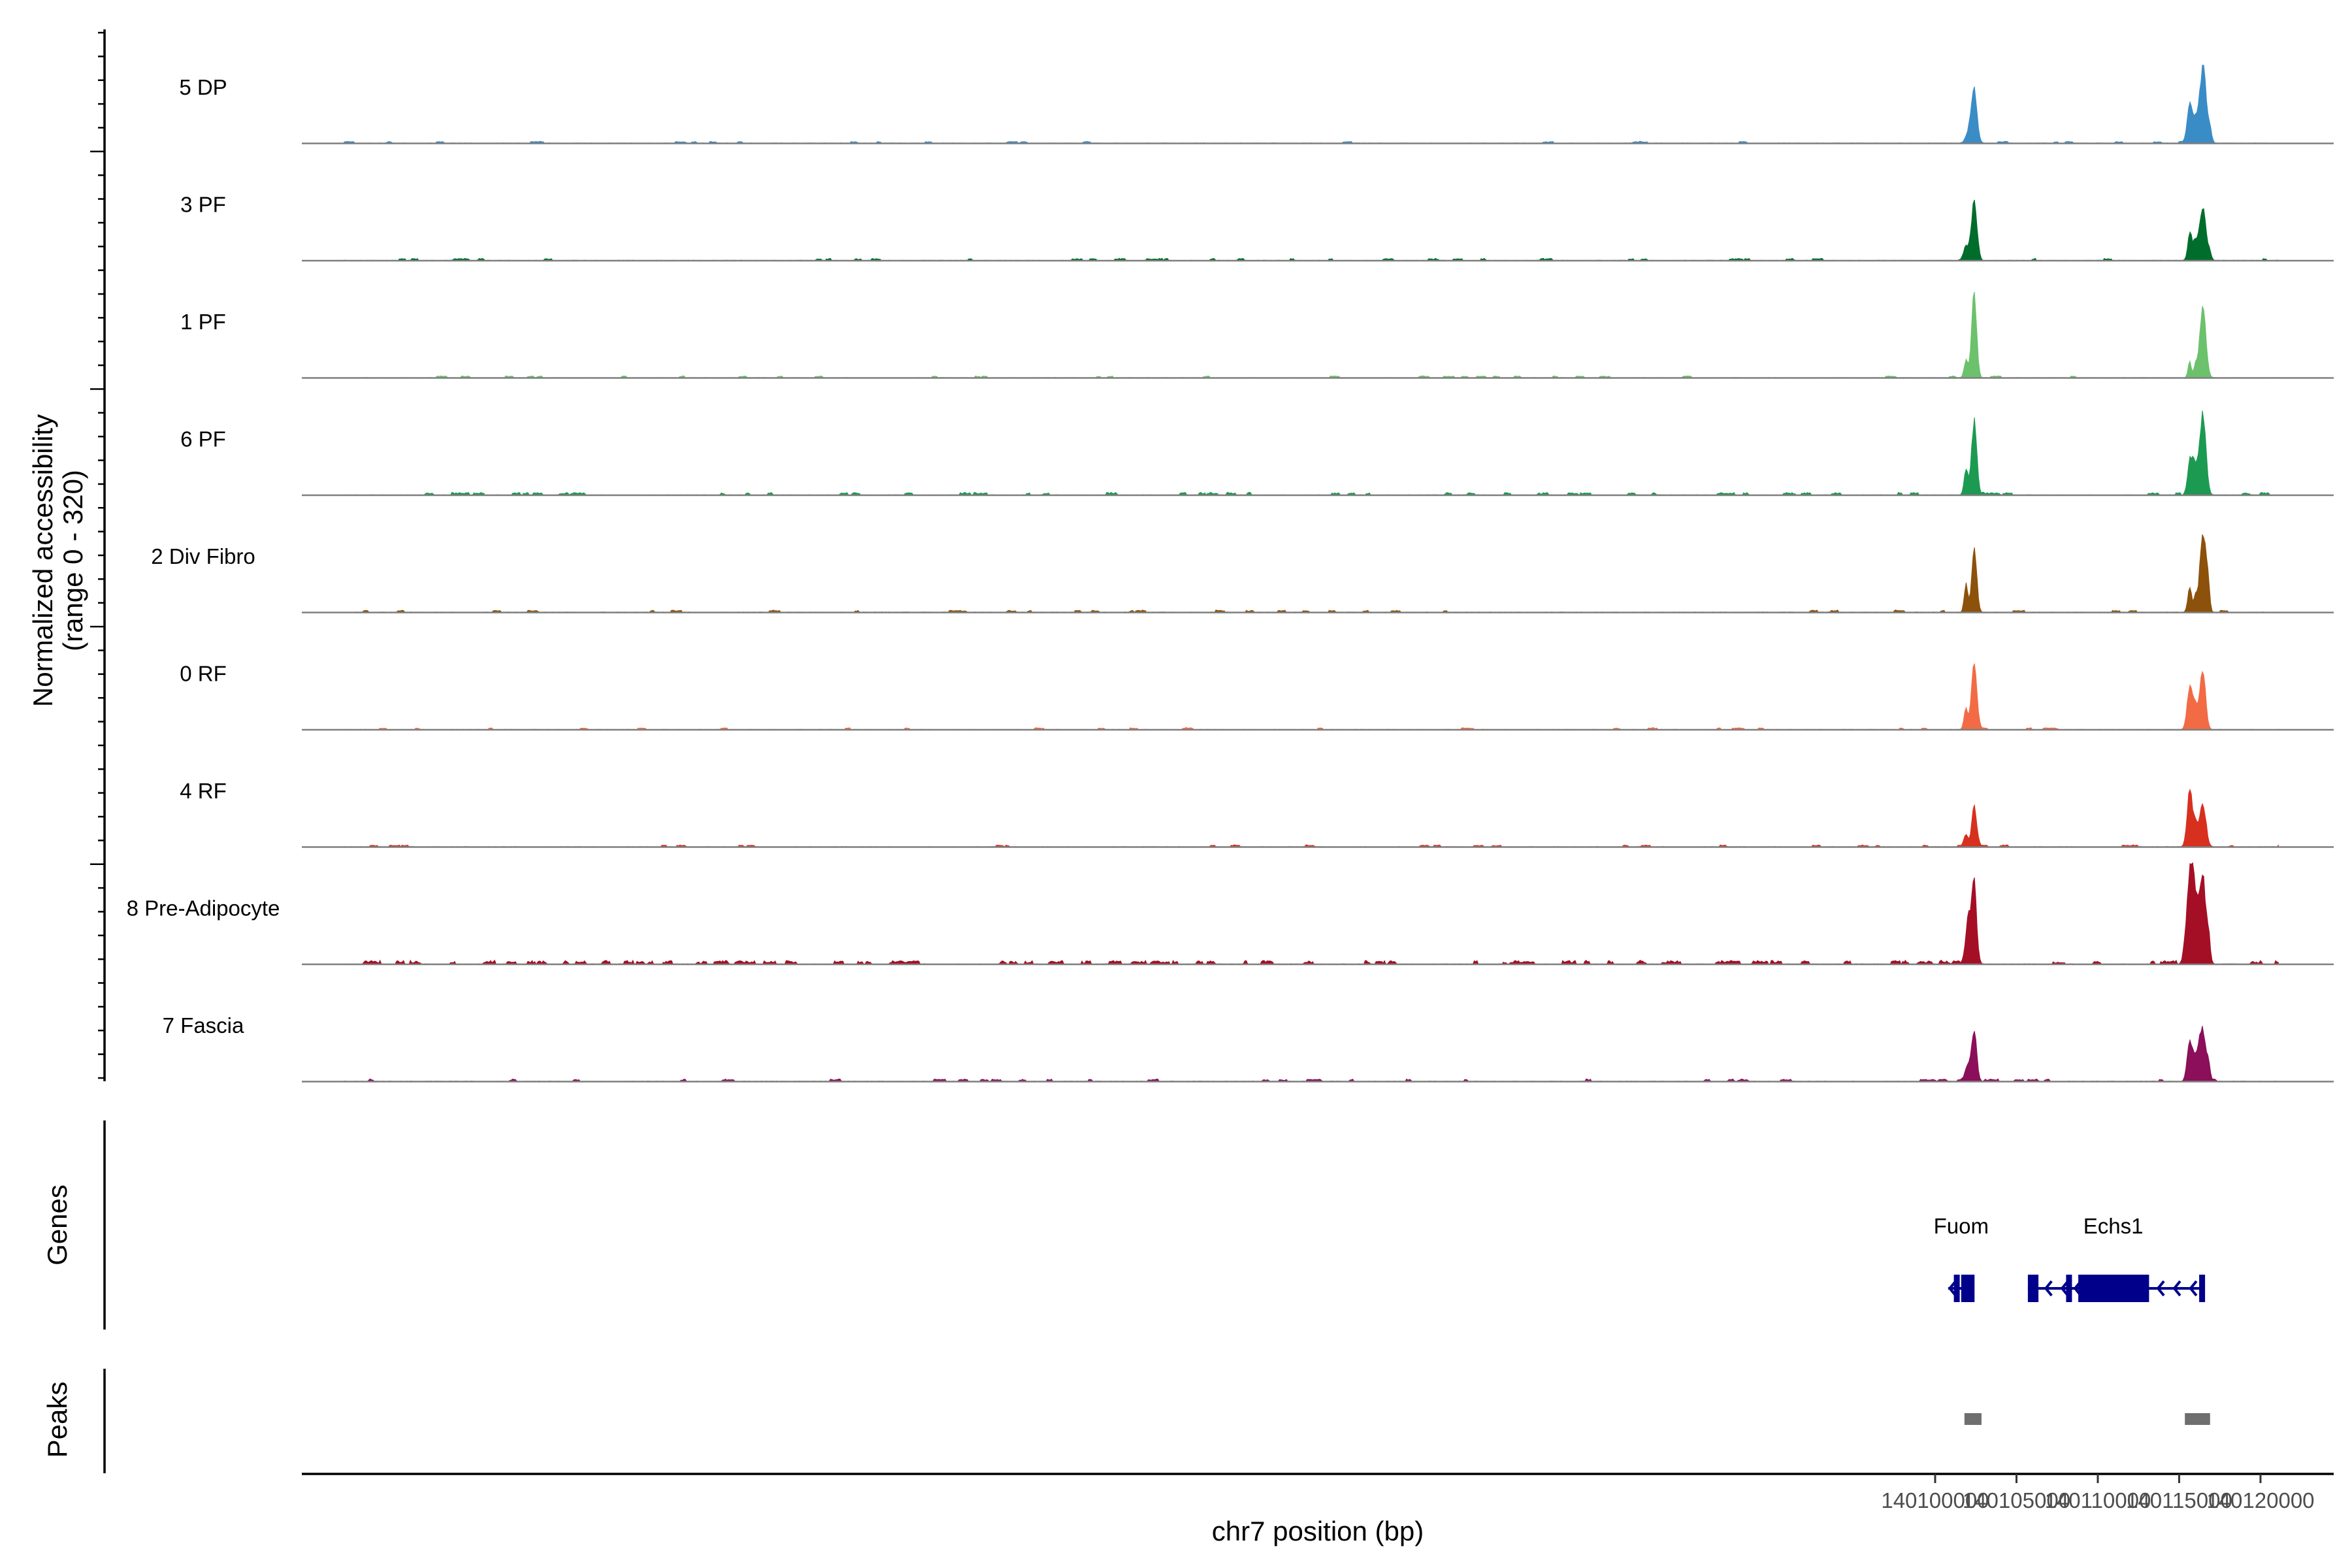 Image resolution: width=2352 pixels, height=1568 pixels. What do you see at coordinates (2098, 1500) in the screenshot?
I see `x-tick-label-2: 140110000` at bounding box center [2098, 1500].